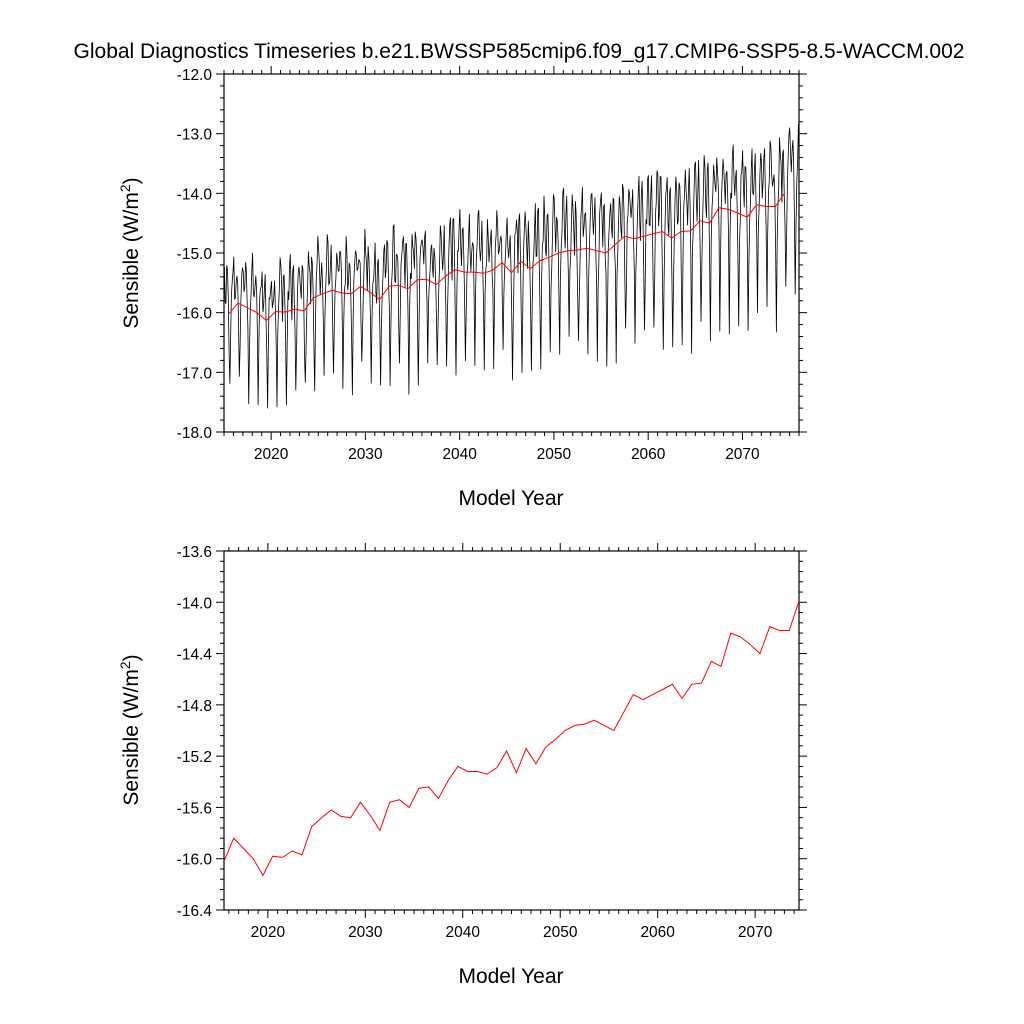 This screenshot has height=1024, width=1024. I want to click on bottom-y-tick-label: -15.2, so click(194, 757).